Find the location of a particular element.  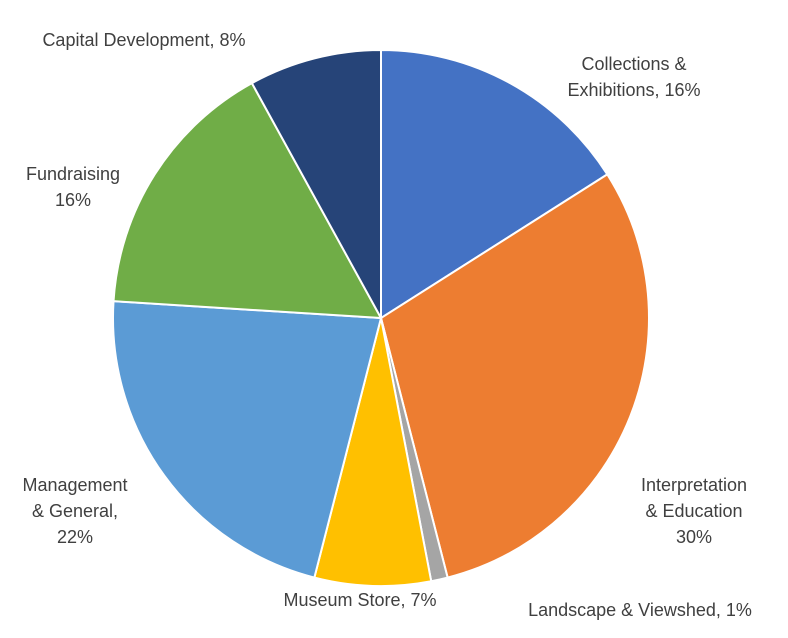

data-label-line: Capital Development, 8% is located at coordinates (143, 40).